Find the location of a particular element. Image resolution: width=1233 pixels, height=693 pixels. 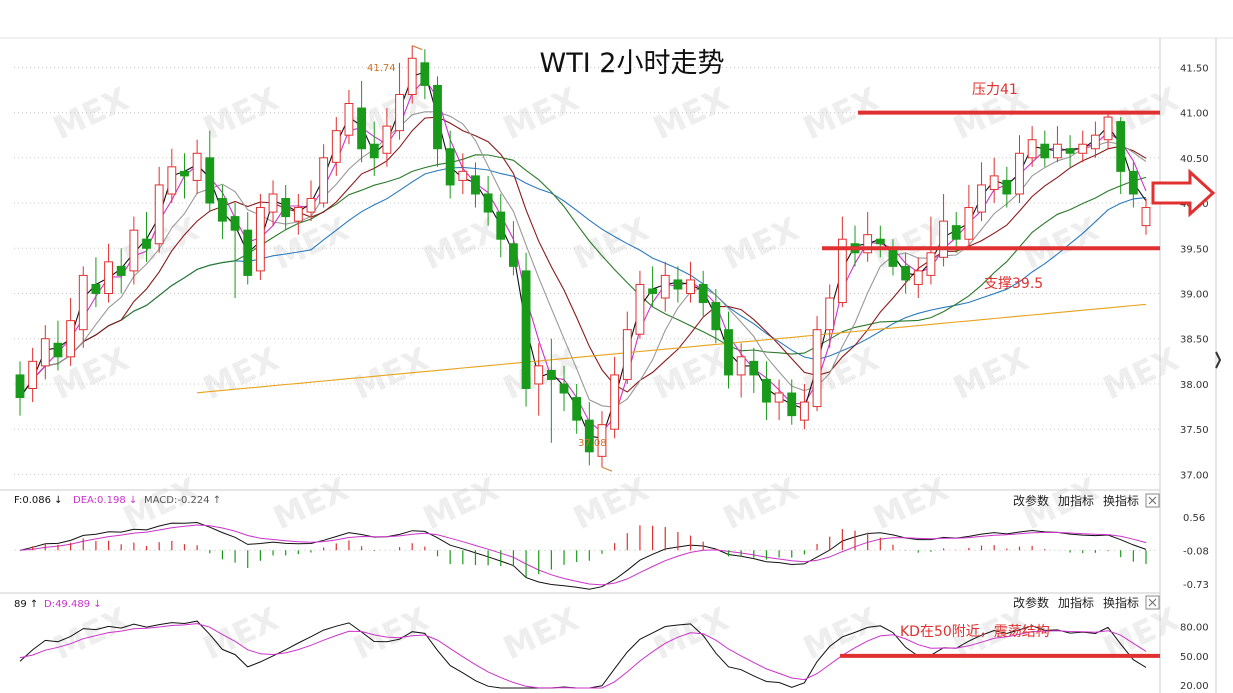

kd-d-line is located at coordinates (583, 656).